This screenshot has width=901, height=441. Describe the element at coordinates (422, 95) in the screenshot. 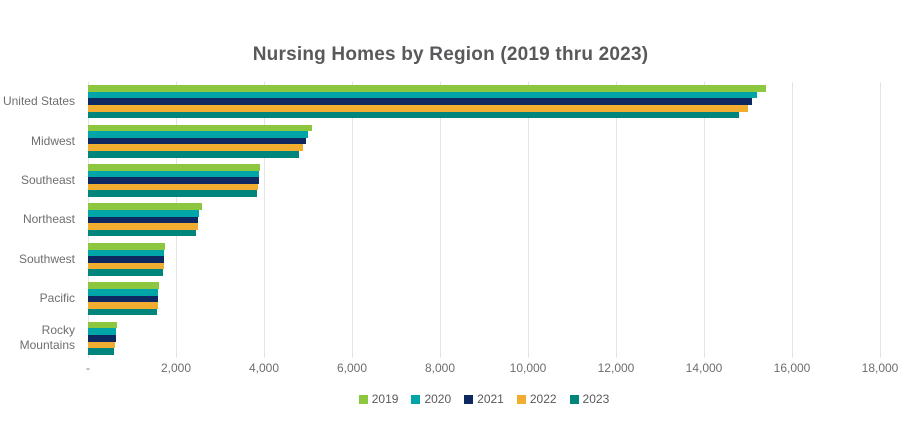

I see `bar-2020-united-states` at that location.